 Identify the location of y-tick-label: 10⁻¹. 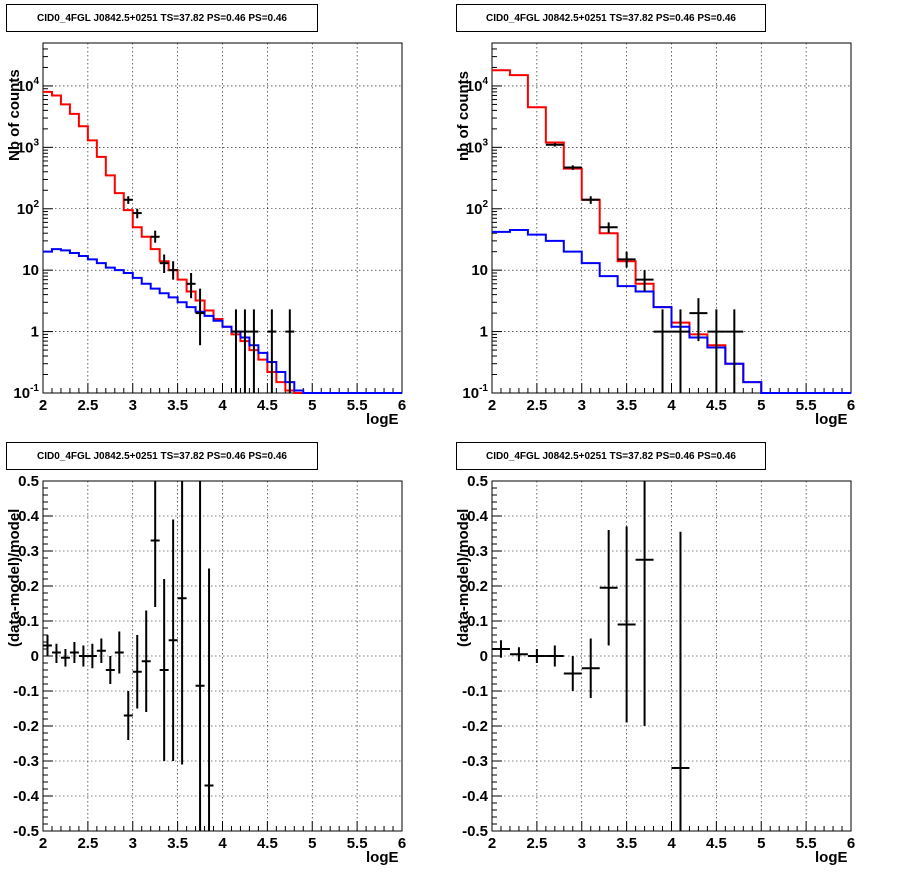
(475, 392).